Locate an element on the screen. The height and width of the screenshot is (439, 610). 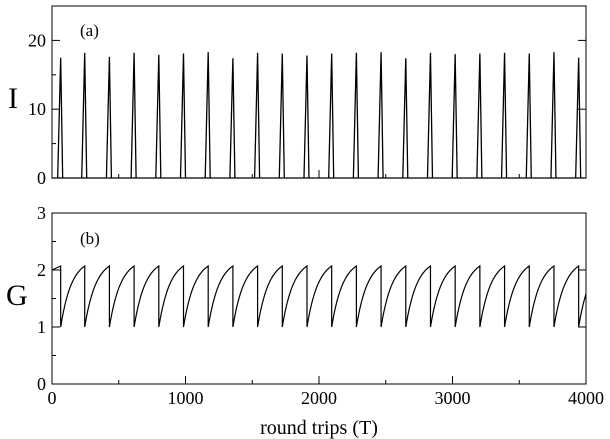
panel-b-y-tick-label: 3 is located at coordinates (41, 213).